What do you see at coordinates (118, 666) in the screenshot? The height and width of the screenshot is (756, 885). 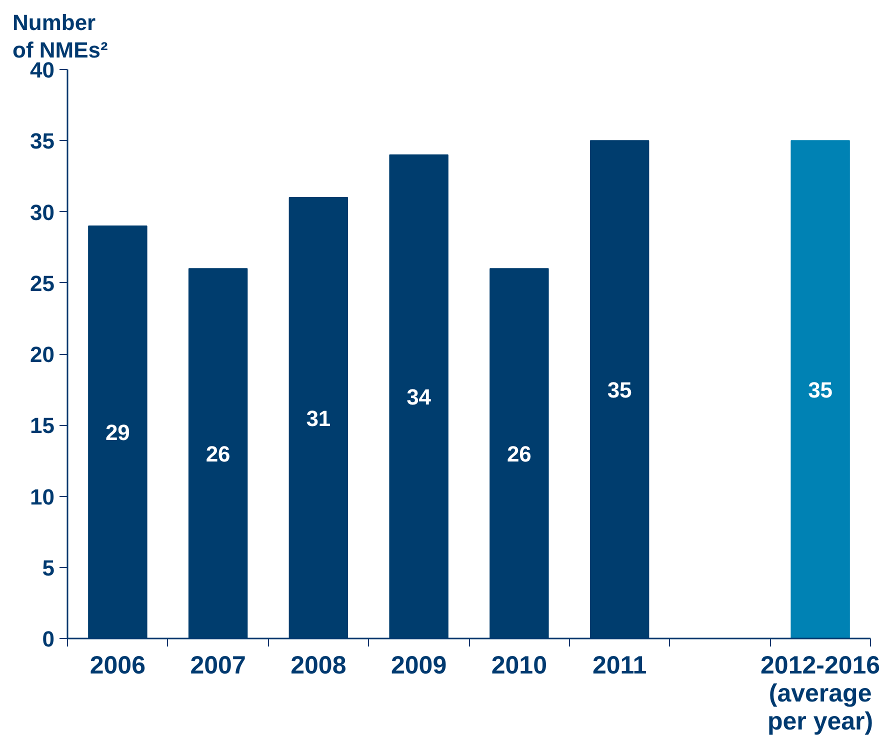 I see `x-tick-label: 2006` at bounding box center [118, 666].